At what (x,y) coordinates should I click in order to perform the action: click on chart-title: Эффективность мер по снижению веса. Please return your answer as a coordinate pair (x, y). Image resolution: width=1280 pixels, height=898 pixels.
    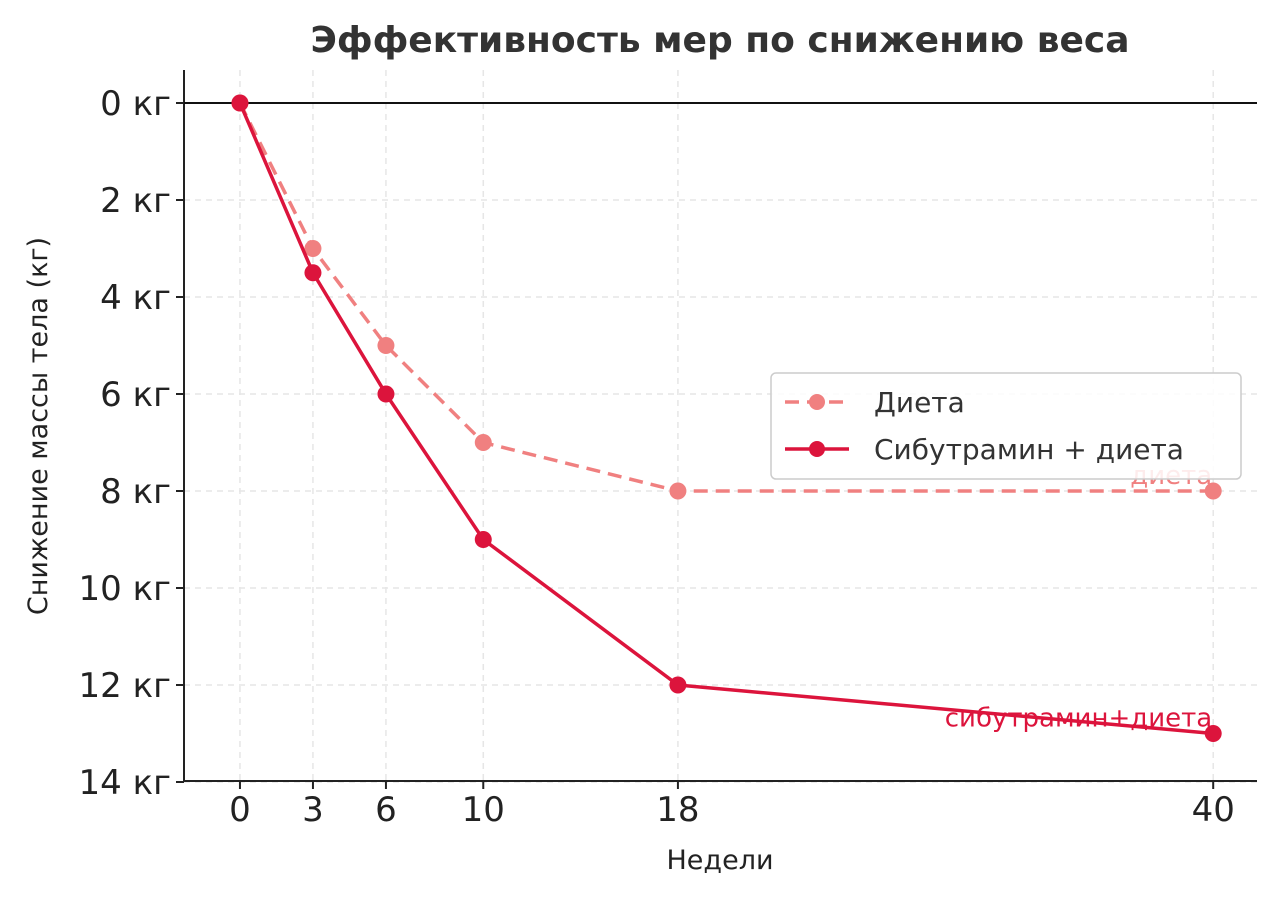
    Looking at the image, I should click on (719, 40).